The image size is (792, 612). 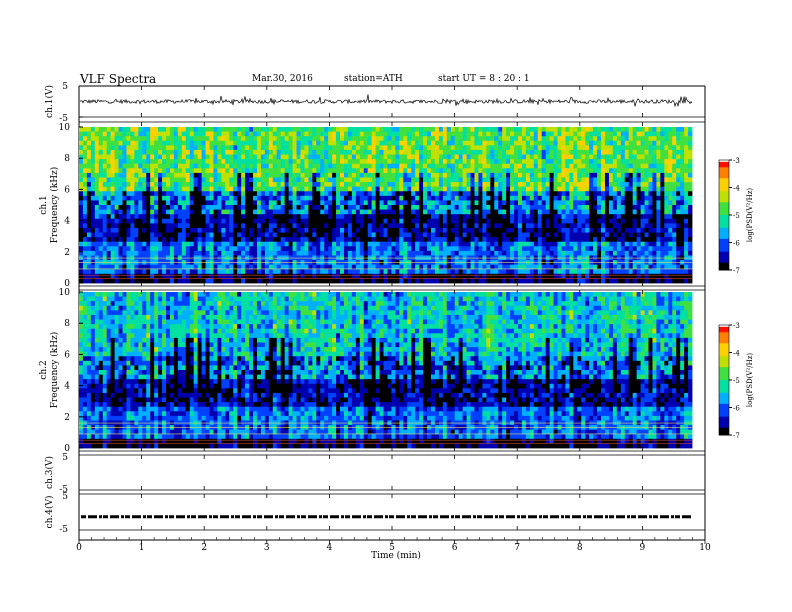 What do you see at coordinates (517, 548) in the screenshot?
I see `x-tick-label: 7` at bounding box center [517, 548].